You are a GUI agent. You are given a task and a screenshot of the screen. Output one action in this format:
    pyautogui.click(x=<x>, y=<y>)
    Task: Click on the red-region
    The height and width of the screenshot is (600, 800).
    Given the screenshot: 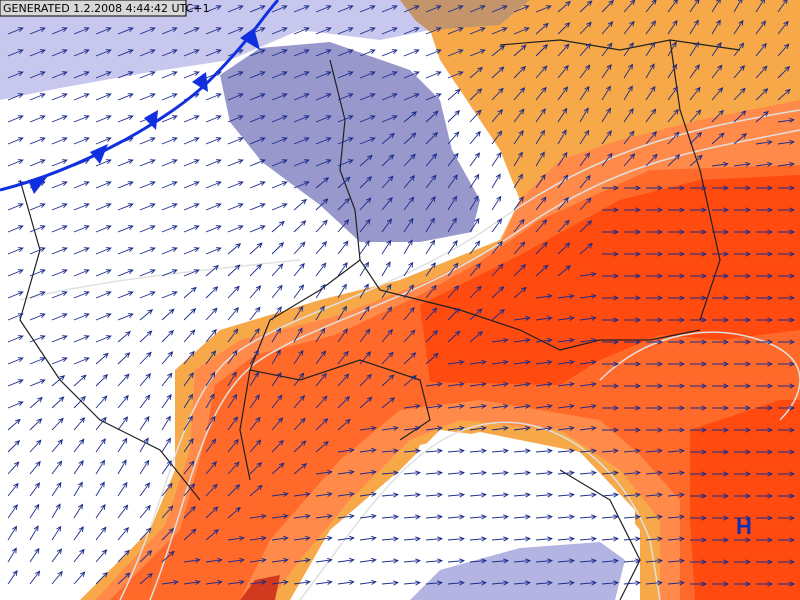 What is the action you would take?
    pyautogui.click(x=745, y=500)
    